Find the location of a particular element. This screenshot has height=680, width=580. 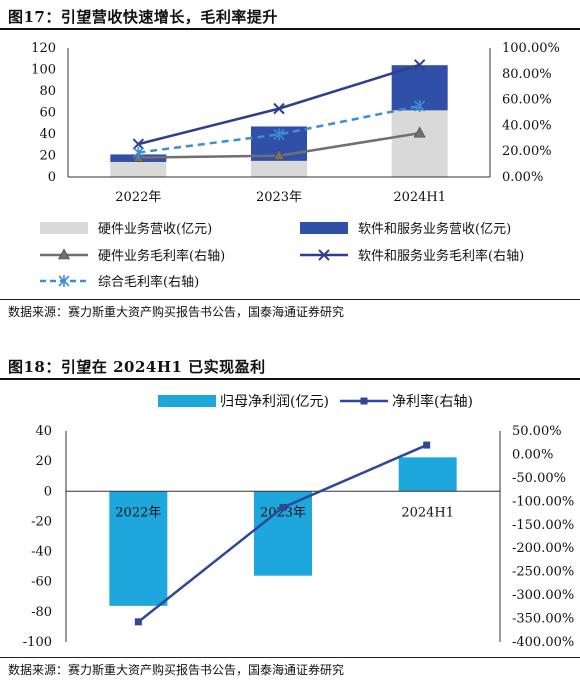

right-tick-label: 80.00% is located at coordinates (527, 74).